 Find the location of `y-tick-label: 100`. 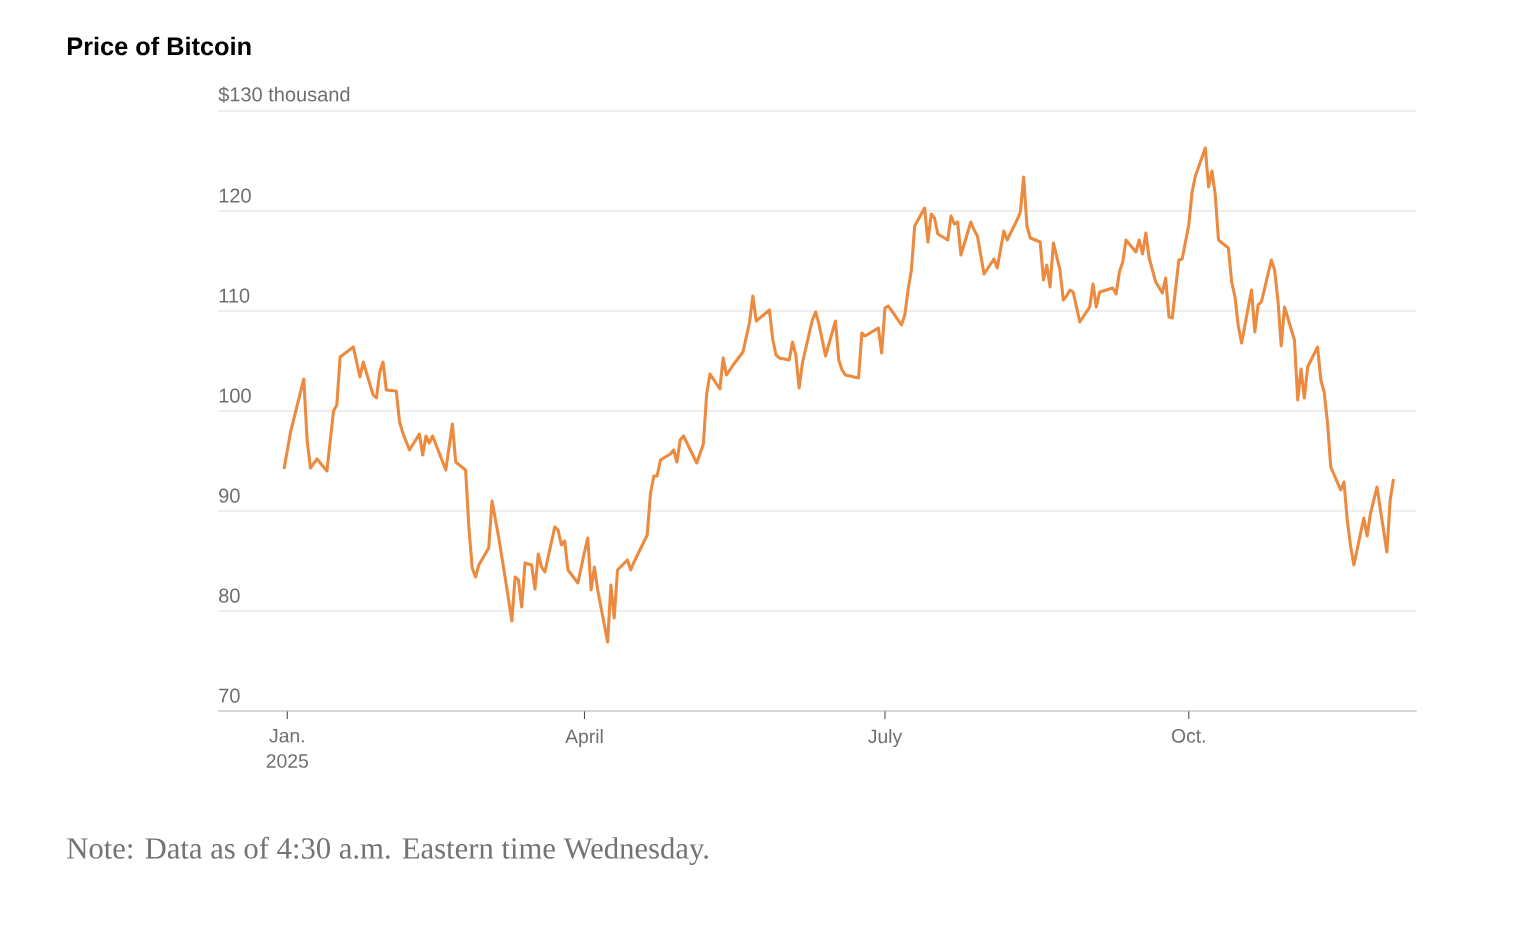

y-tick-label: 100 is located at coordinates (235, 395).